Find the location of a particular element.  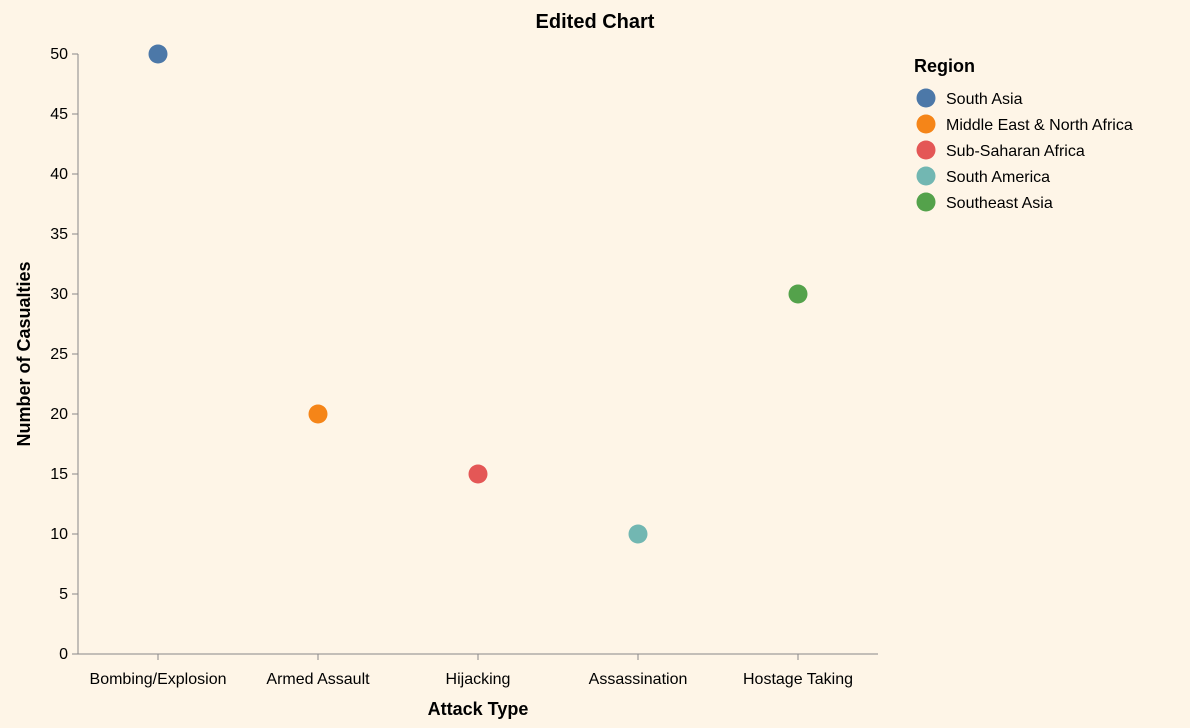

x-tick-label: Hijacking is located at coordinates (478, 679).